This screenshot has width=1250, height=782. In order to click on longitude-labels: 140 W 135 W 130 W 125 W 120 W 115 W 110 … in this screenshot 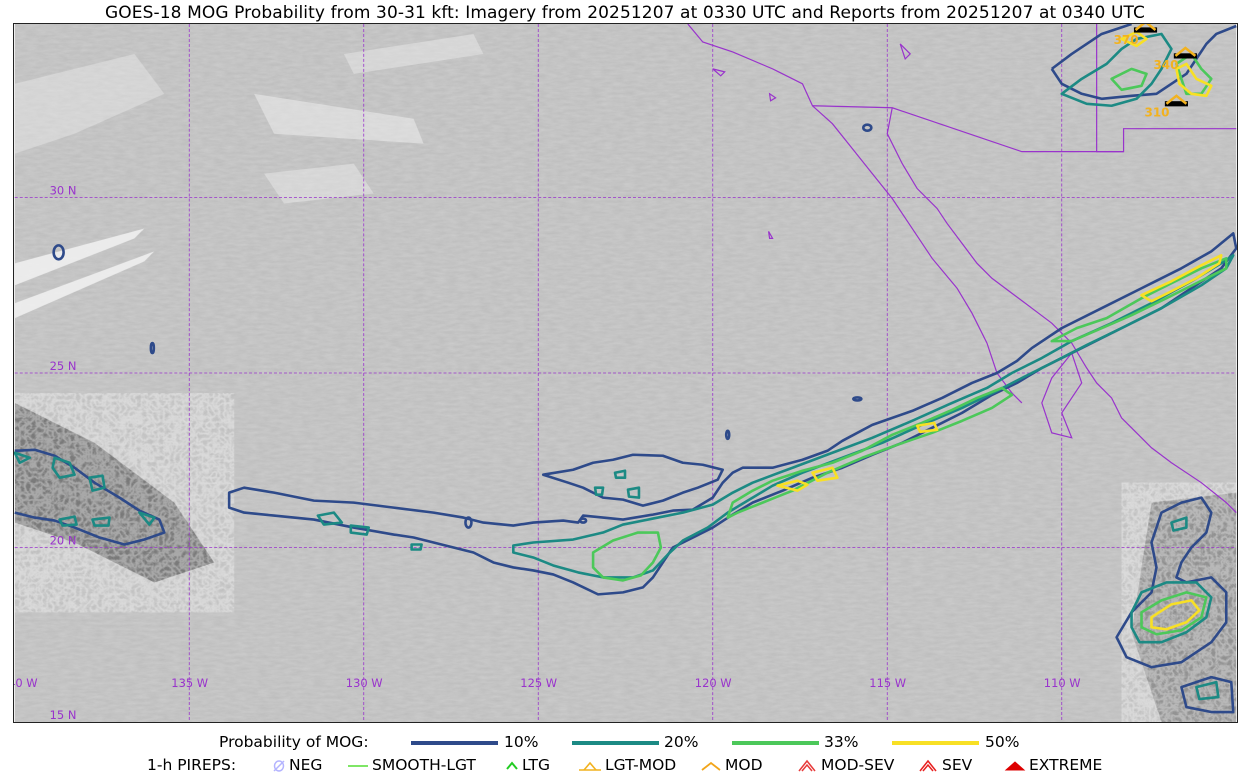, I will do `click(547, 683)`.